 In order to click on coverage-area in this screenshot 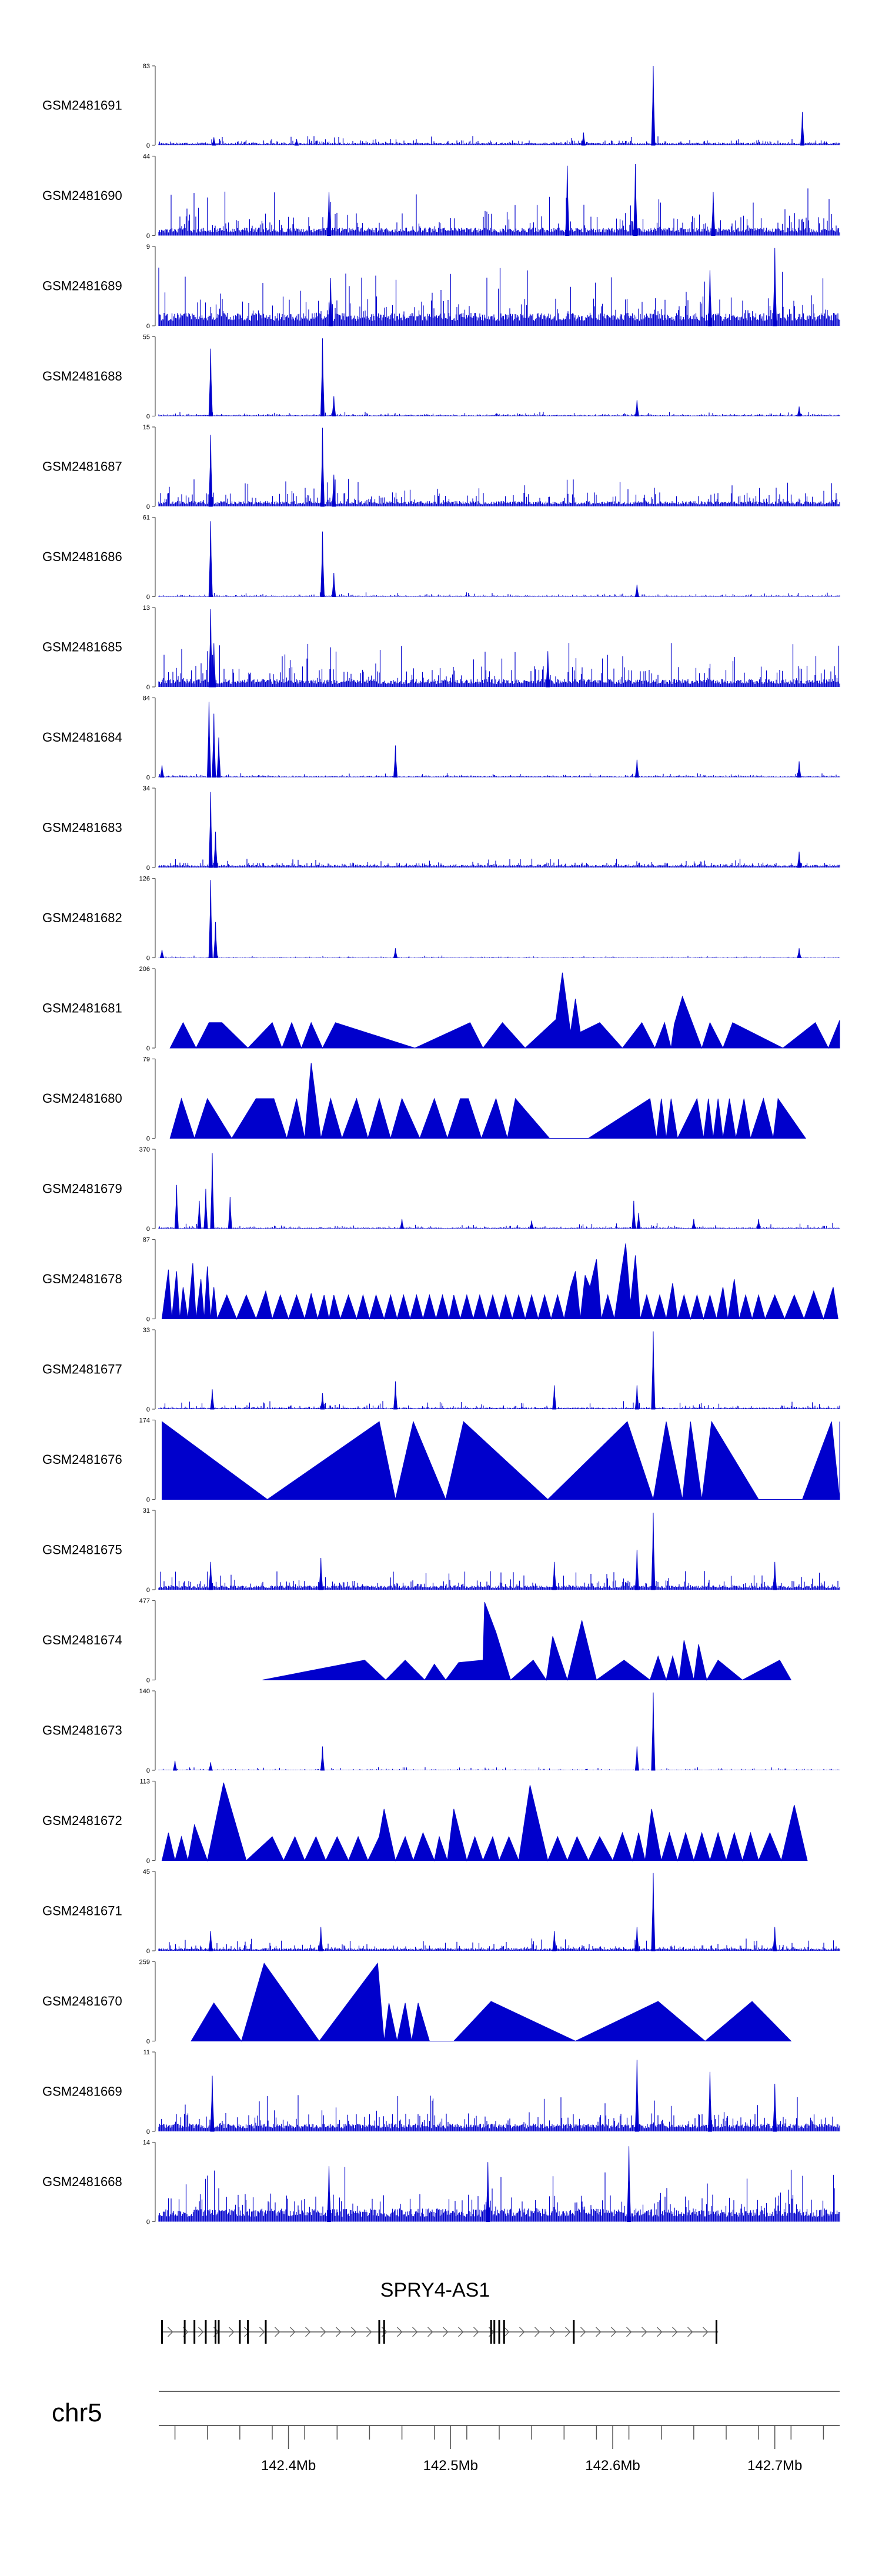, I will do `click(499, 1281)`.